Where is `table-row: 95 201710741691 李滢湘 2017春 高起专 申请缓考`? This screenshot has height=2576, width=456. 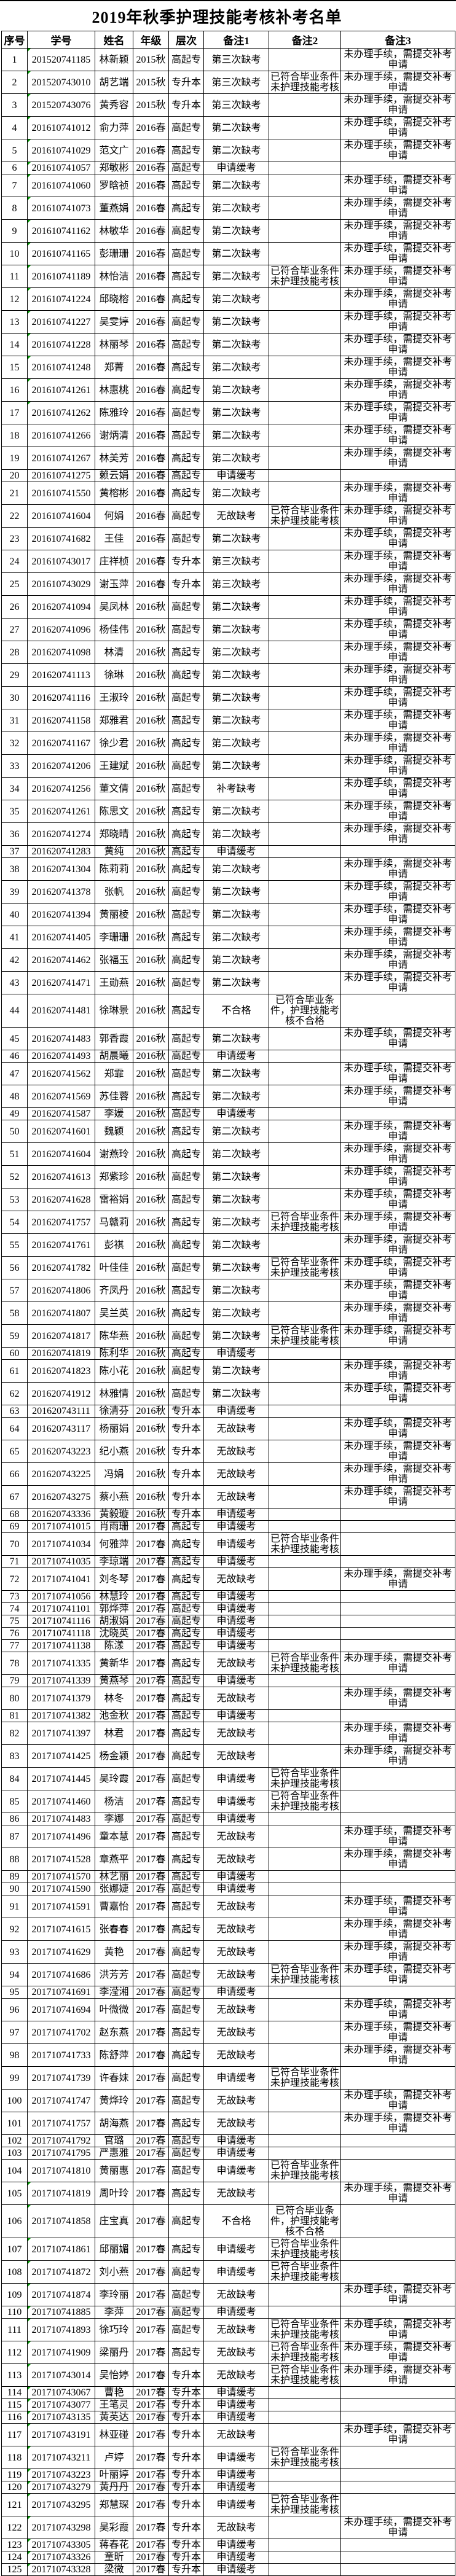
table-row: 95 201710741691 李滢湘 2017春 高起专 申请缓考 is located at coordinates (228, 1992).